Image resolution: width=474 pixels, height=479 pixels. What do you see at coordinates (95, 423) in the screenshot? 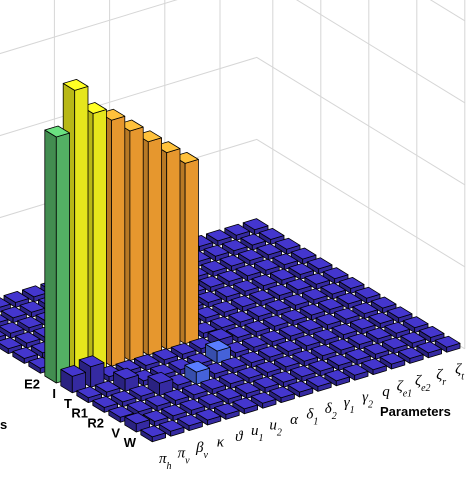
I see `y-tick-label: R2` at bounding box center [95, 423].